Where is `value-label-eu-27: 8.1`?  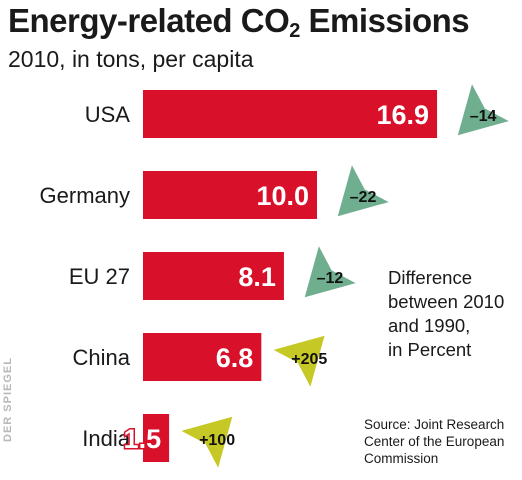 value-label-eu-27: 8.1 is located at coordinates (257, 277).